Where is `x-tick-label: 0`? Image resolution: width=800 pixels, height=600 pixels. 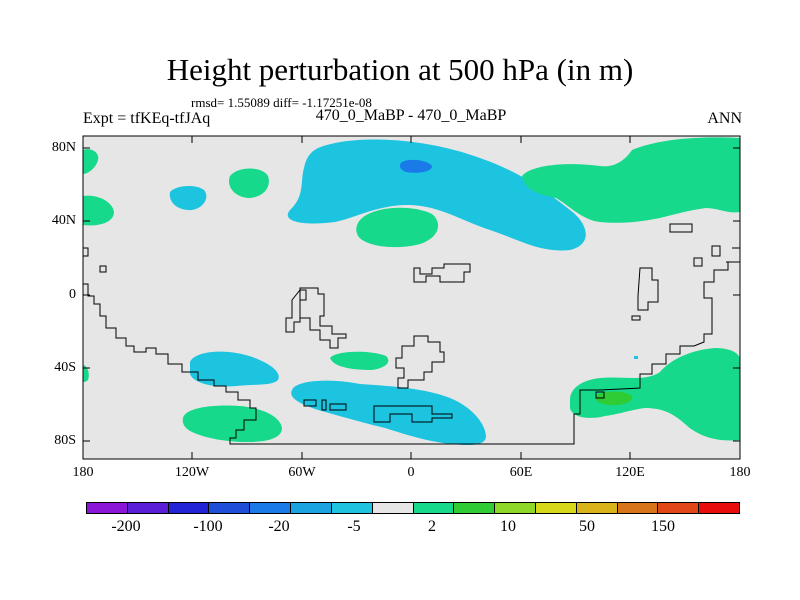 x-tick-label: 0 is located at coordinates (411, 472).